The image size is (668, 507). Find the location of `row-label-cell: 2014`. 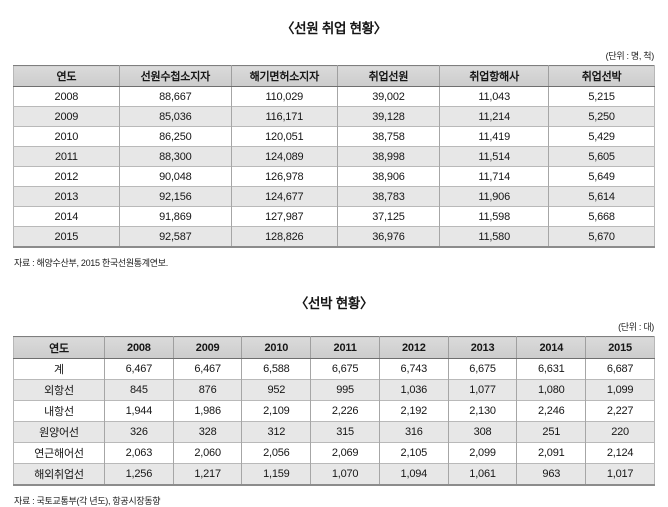

row-label-cell: 2014 is located at coordinates (66, 216).